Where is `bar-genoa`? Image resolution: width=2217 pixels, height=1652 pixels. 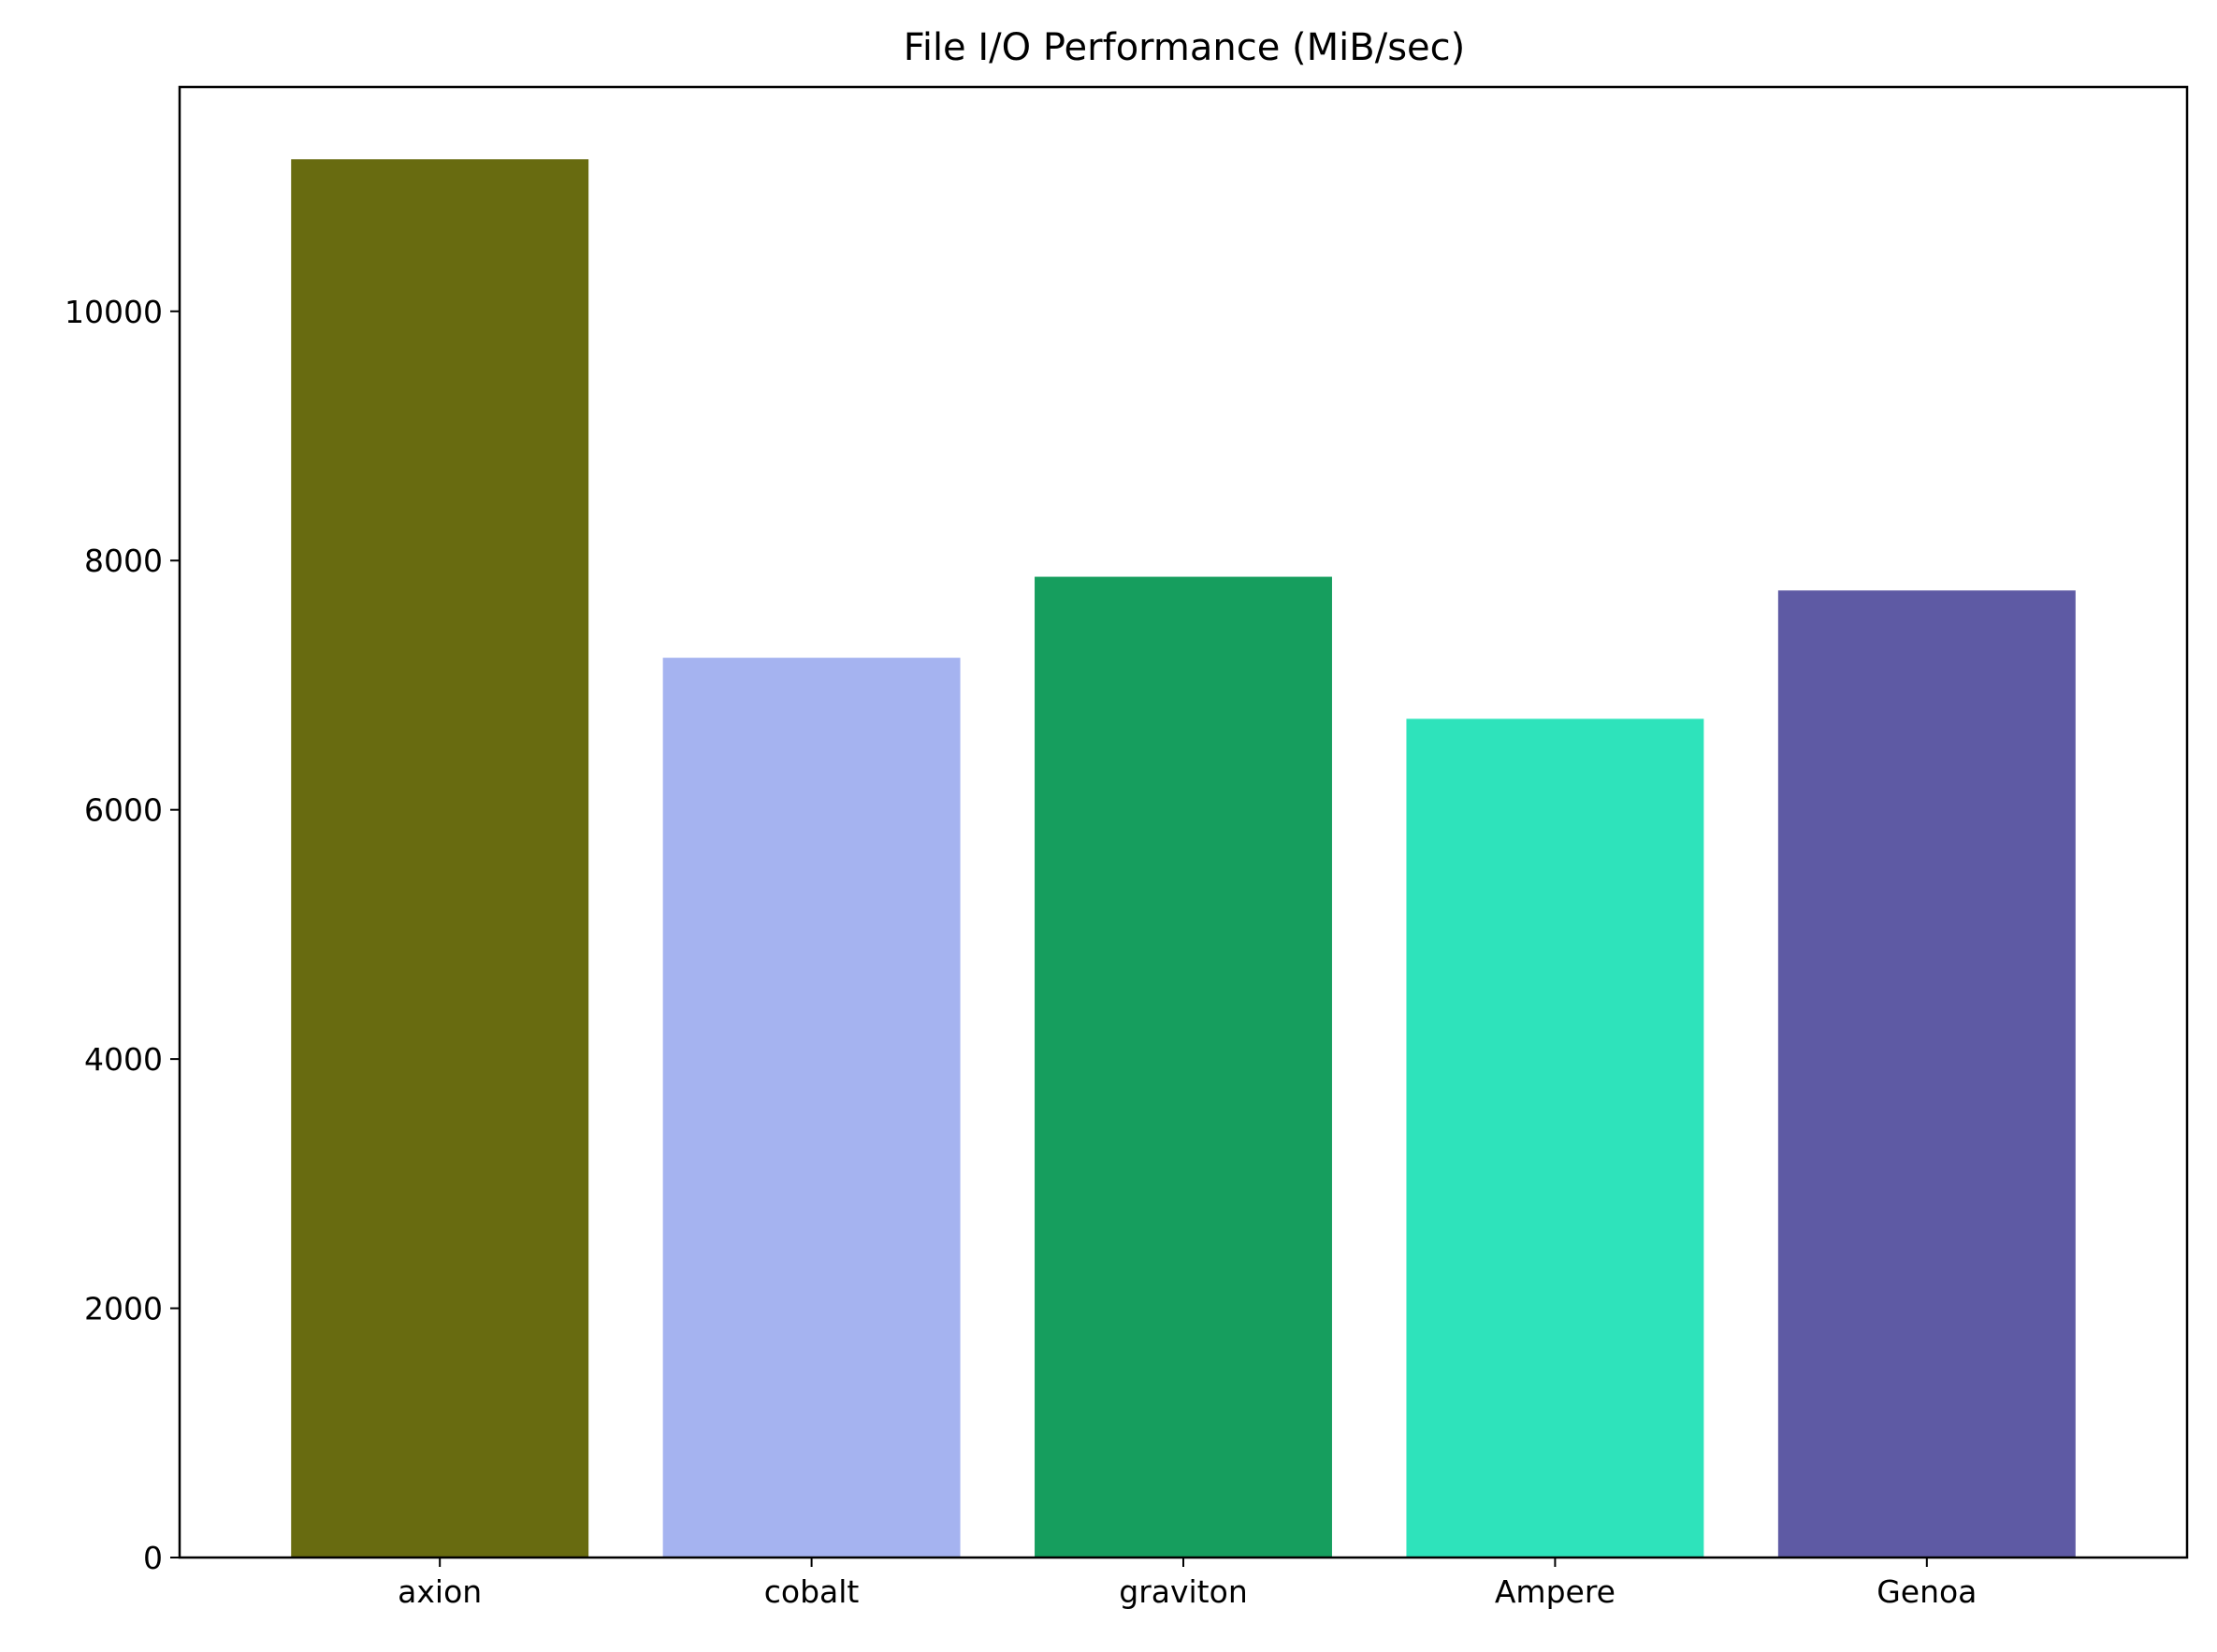
bar-genoa is located at coordinates (1926, 1074).